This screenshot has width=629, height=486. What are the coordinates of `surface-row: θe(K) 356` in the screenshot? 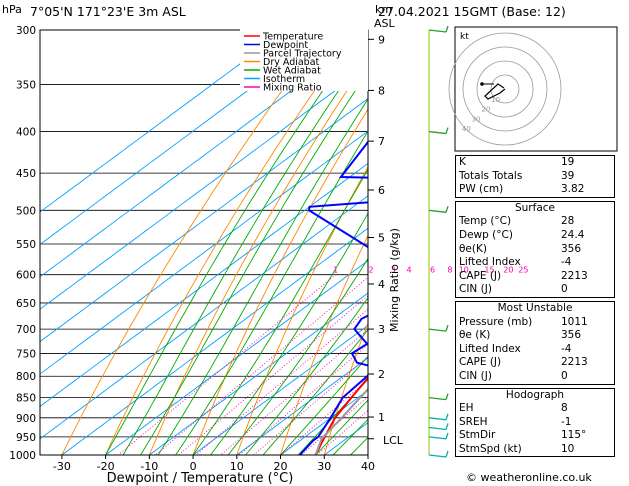 It's located at (535, 250).